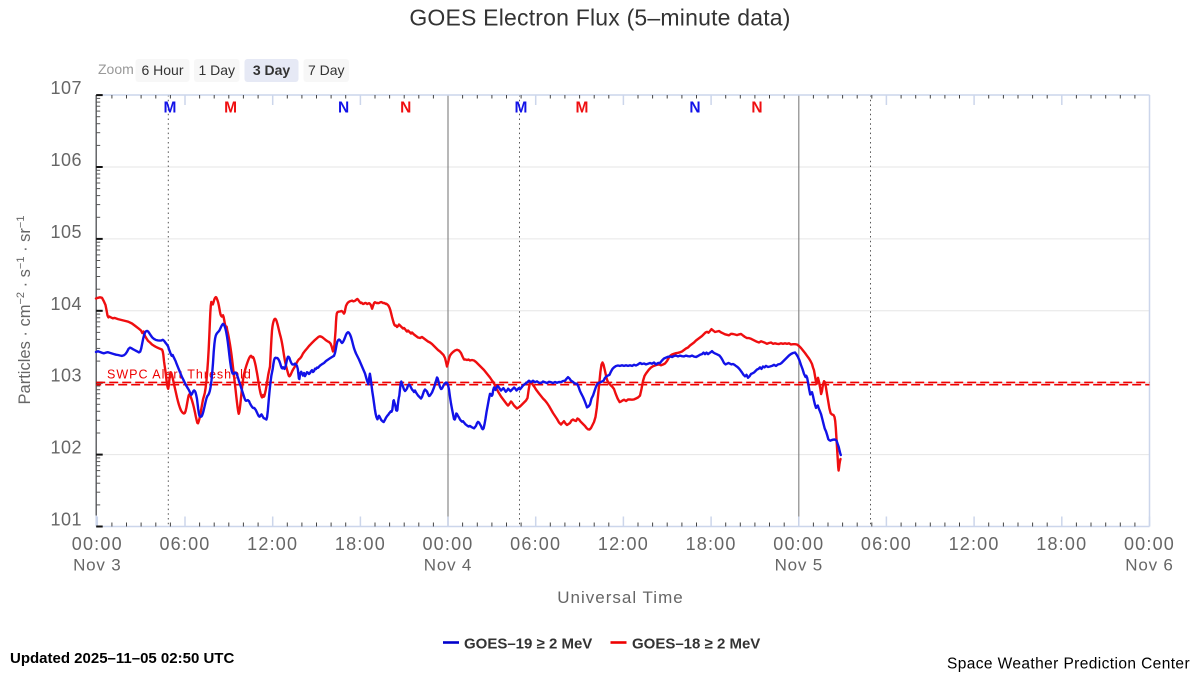 The image size is (1200, 675). I want to click on svg-text: GOES–19 ≥ 2 MeV, so click(528, 644).